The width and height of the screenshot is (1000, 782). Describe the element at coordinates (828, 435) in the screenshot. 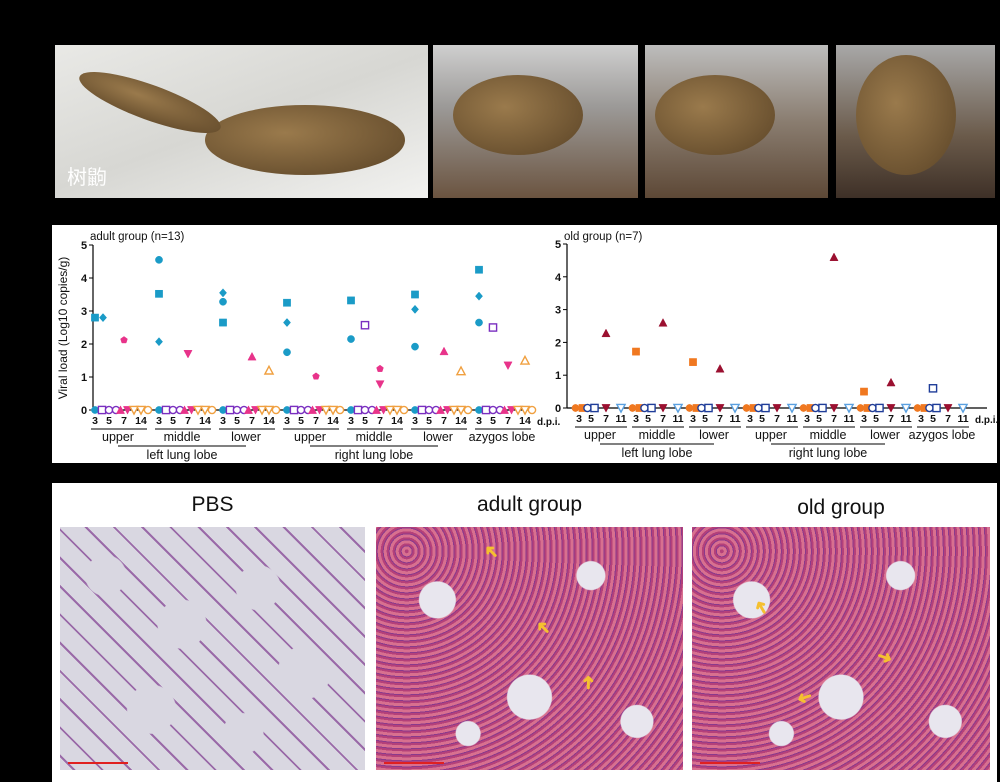

I see `region-label: middle` at that location.